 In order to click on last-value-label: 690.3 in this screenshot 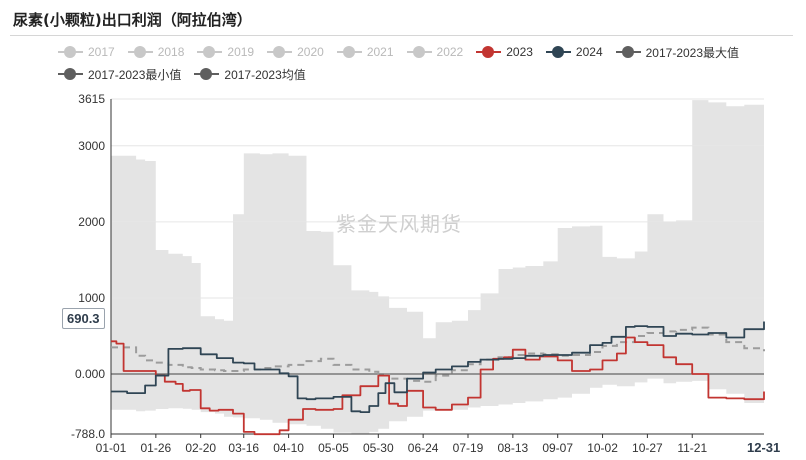, I will do `click(83, 318)`.